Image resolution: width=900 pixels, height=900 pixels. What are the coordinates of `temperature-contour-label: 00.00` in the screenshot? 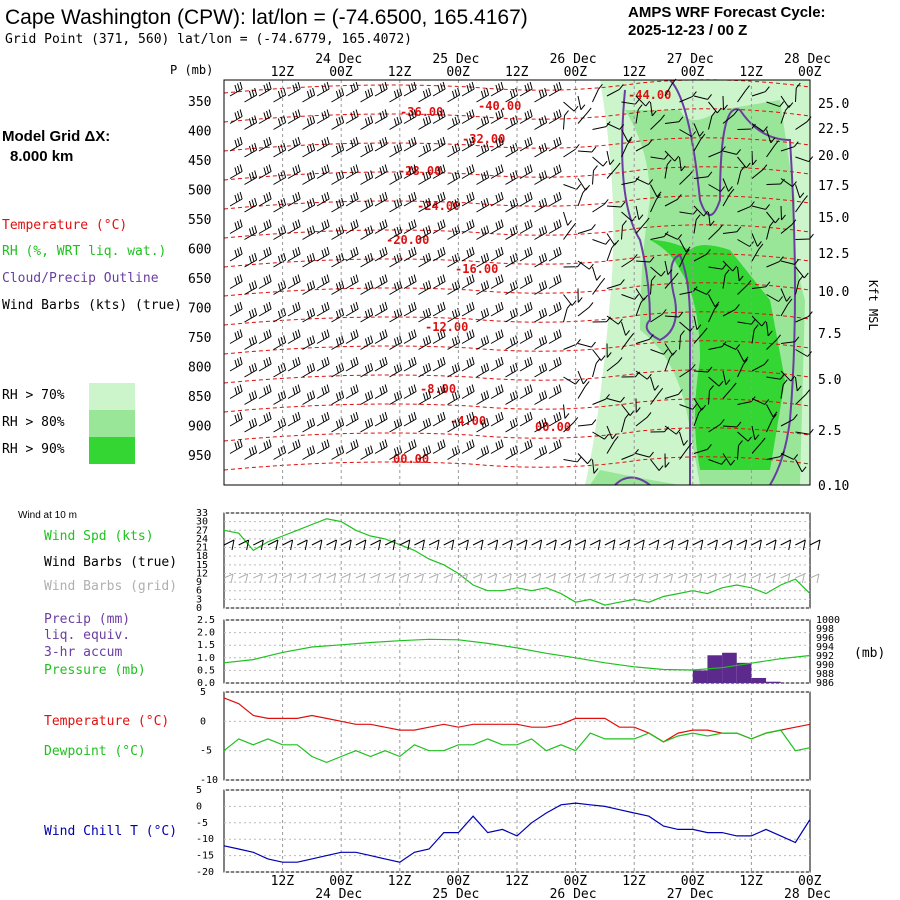 It's located at (553, 427).